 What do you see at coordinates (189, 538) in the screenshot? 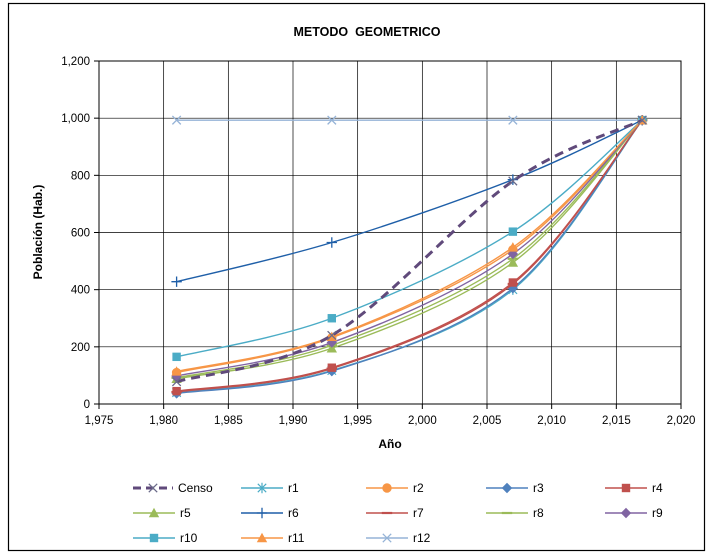
I see `legend-label-r10: r10` at bounding box center [189, 538].